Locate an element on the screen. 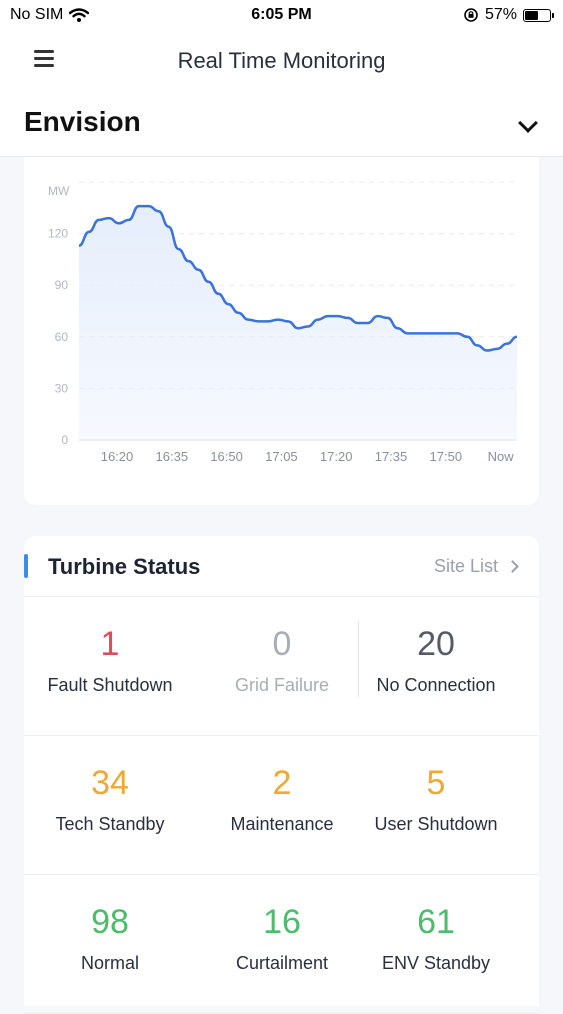 This screenshot has width=563, height=1014. column-divider is located at coordinates (358, 659).